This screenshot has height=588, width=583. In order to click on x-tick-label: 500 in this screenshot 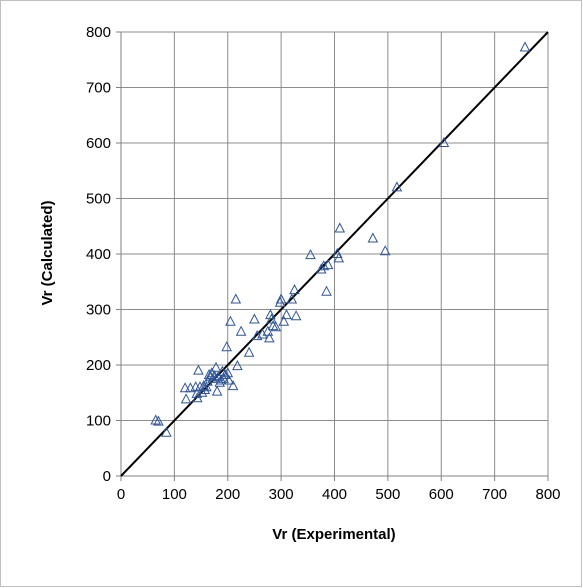, I will do `click(387, 494)`.